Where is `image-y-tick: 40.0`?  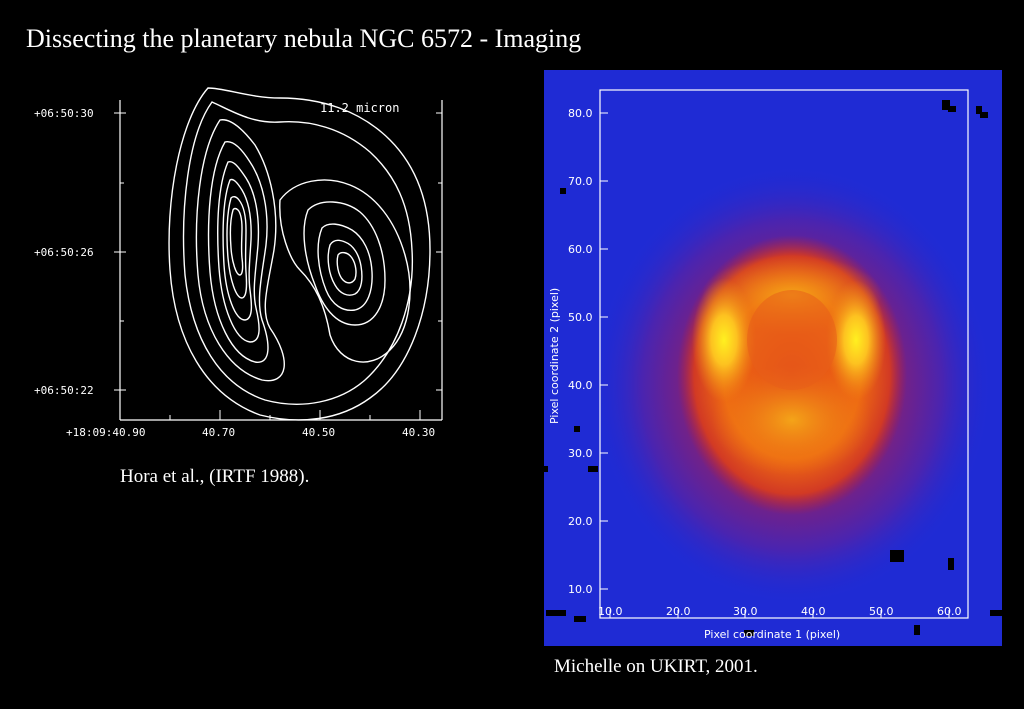
image-y-tick: 40.0 is located at coordinates (580, 385).